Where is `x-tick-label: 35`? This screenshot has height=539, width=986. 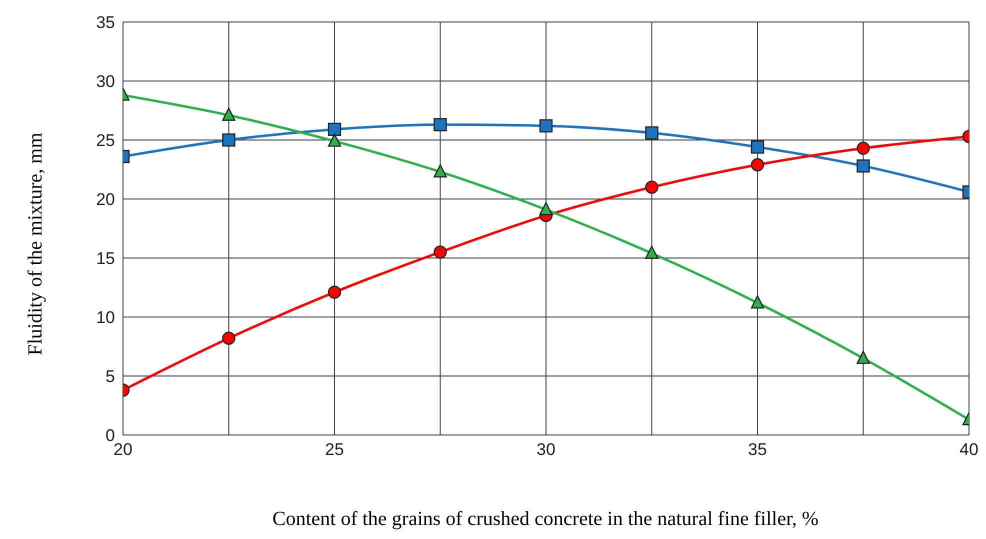 x-tick-label: 35 is located at coordinates (757, 450).